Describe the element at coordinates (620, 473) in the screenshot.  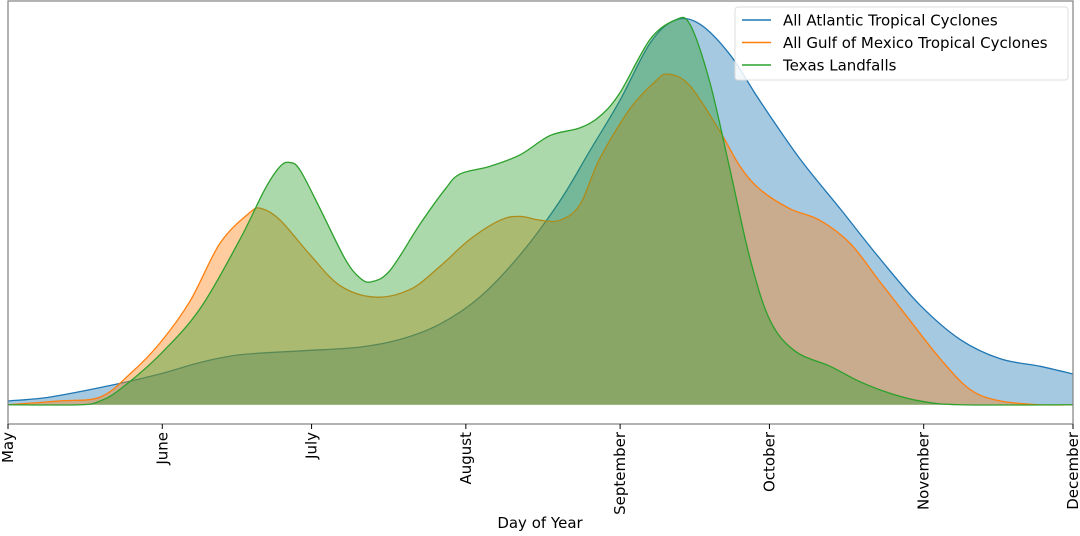
I see `x-tick-label: September` at that location.